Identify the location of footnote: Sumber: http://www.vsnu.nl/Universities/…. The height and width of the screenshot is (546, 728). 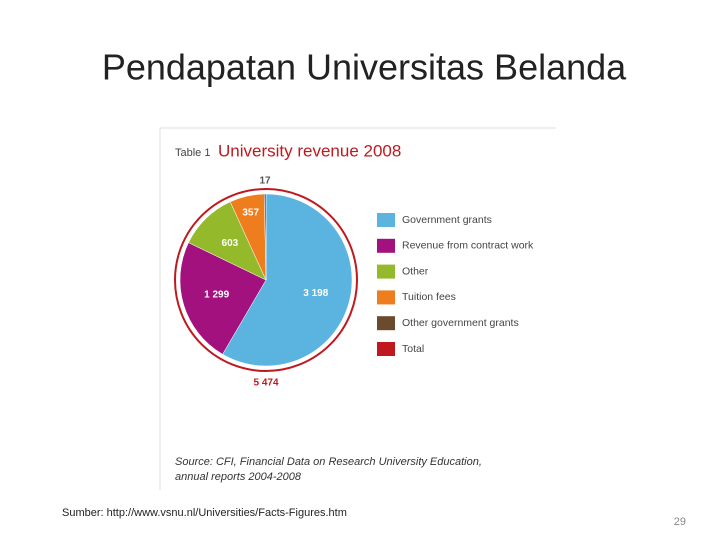
(204, 513).